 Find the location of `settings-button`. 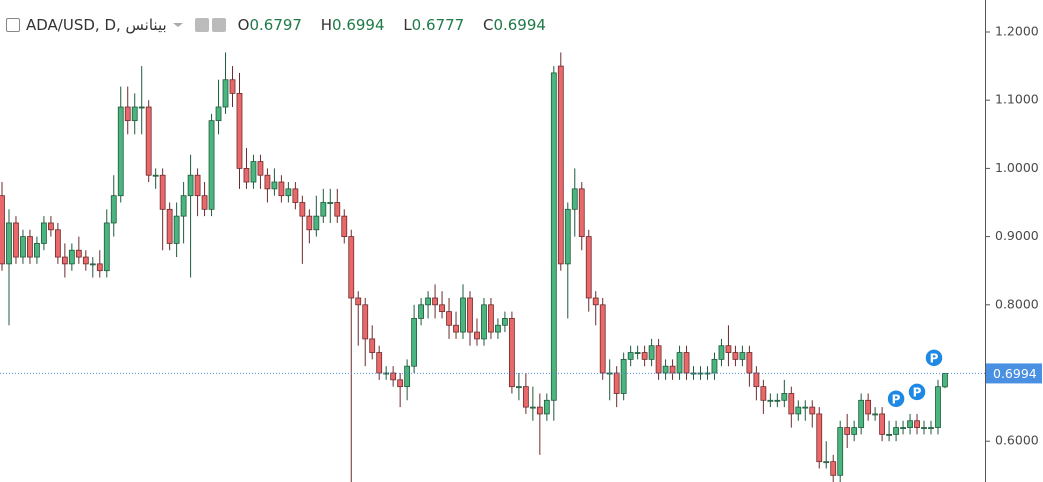

settings-button is located at coordinates (218, 25).